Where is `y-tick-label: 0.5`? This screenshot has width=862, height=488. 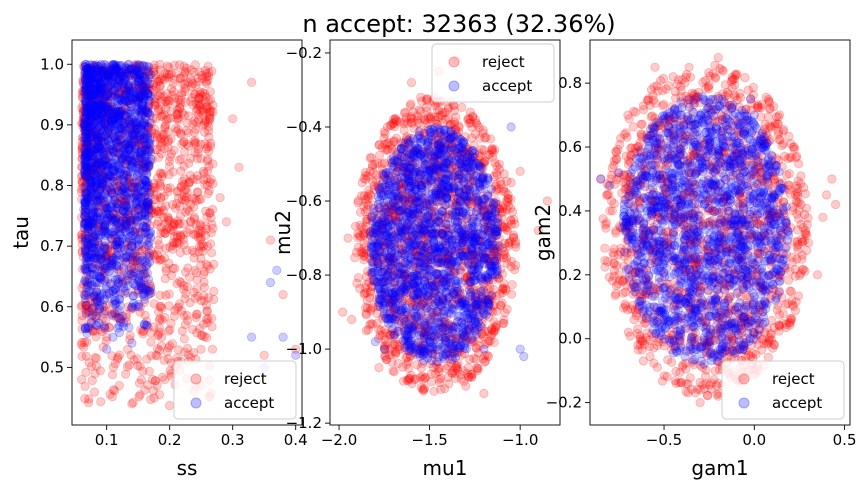 y-tick-label: 0.5 is located at coordinates (52, 367).